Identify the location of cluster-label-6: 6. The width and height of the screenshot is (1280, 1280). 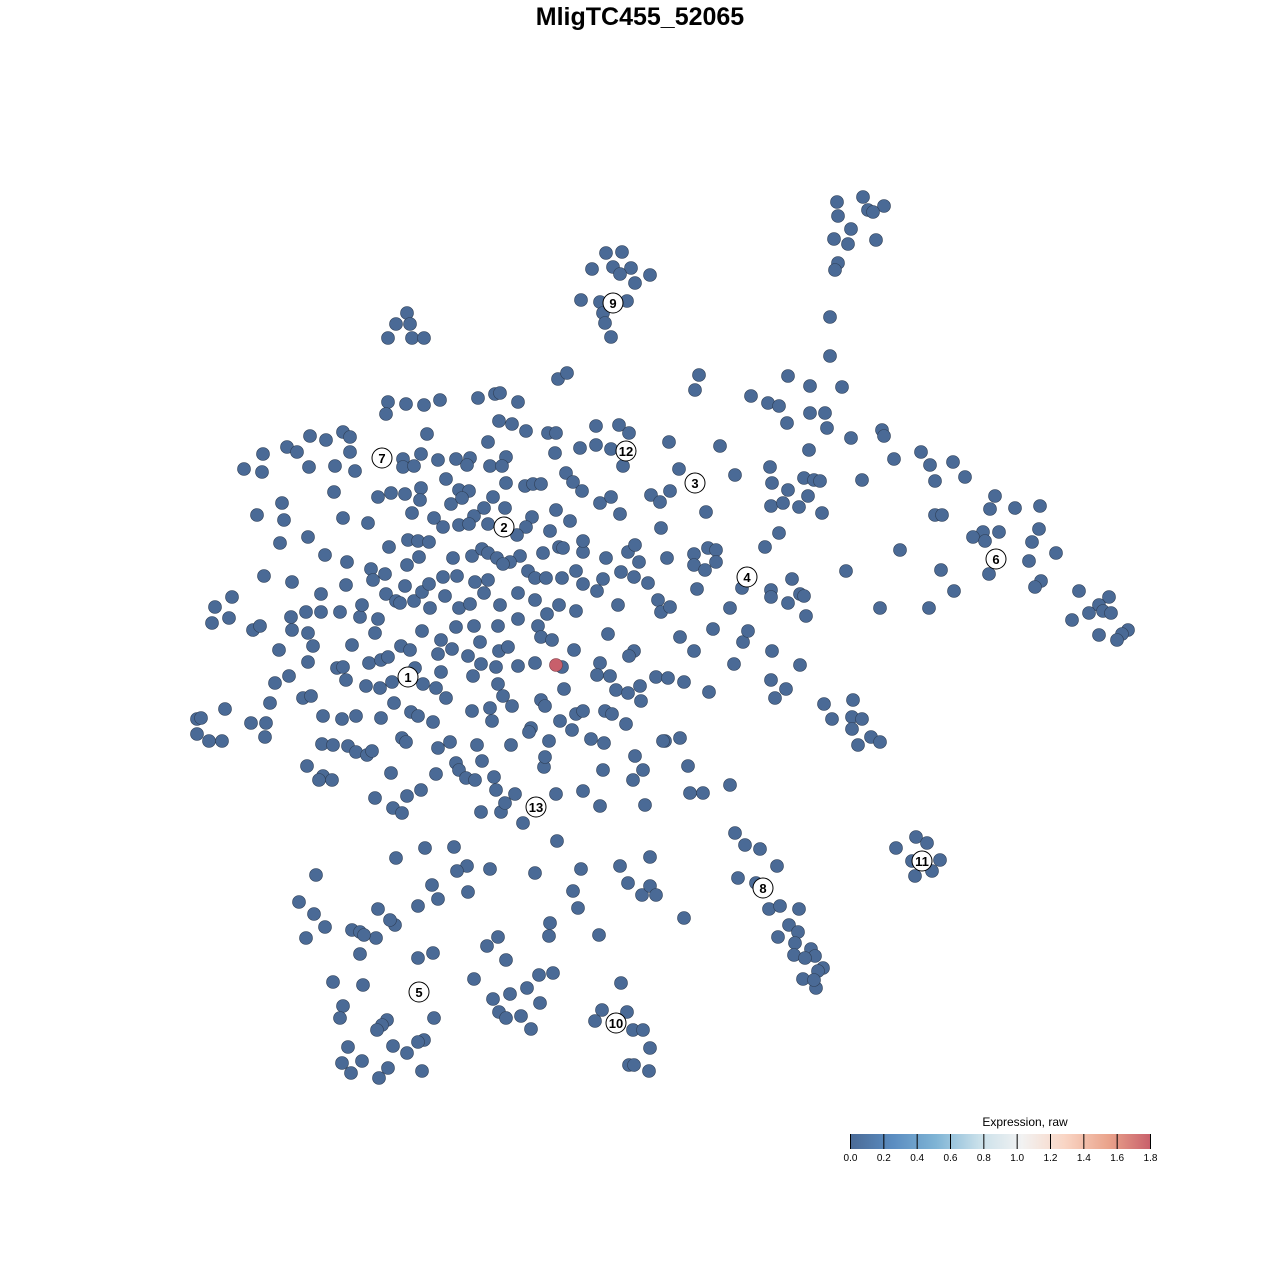
(996, 559).